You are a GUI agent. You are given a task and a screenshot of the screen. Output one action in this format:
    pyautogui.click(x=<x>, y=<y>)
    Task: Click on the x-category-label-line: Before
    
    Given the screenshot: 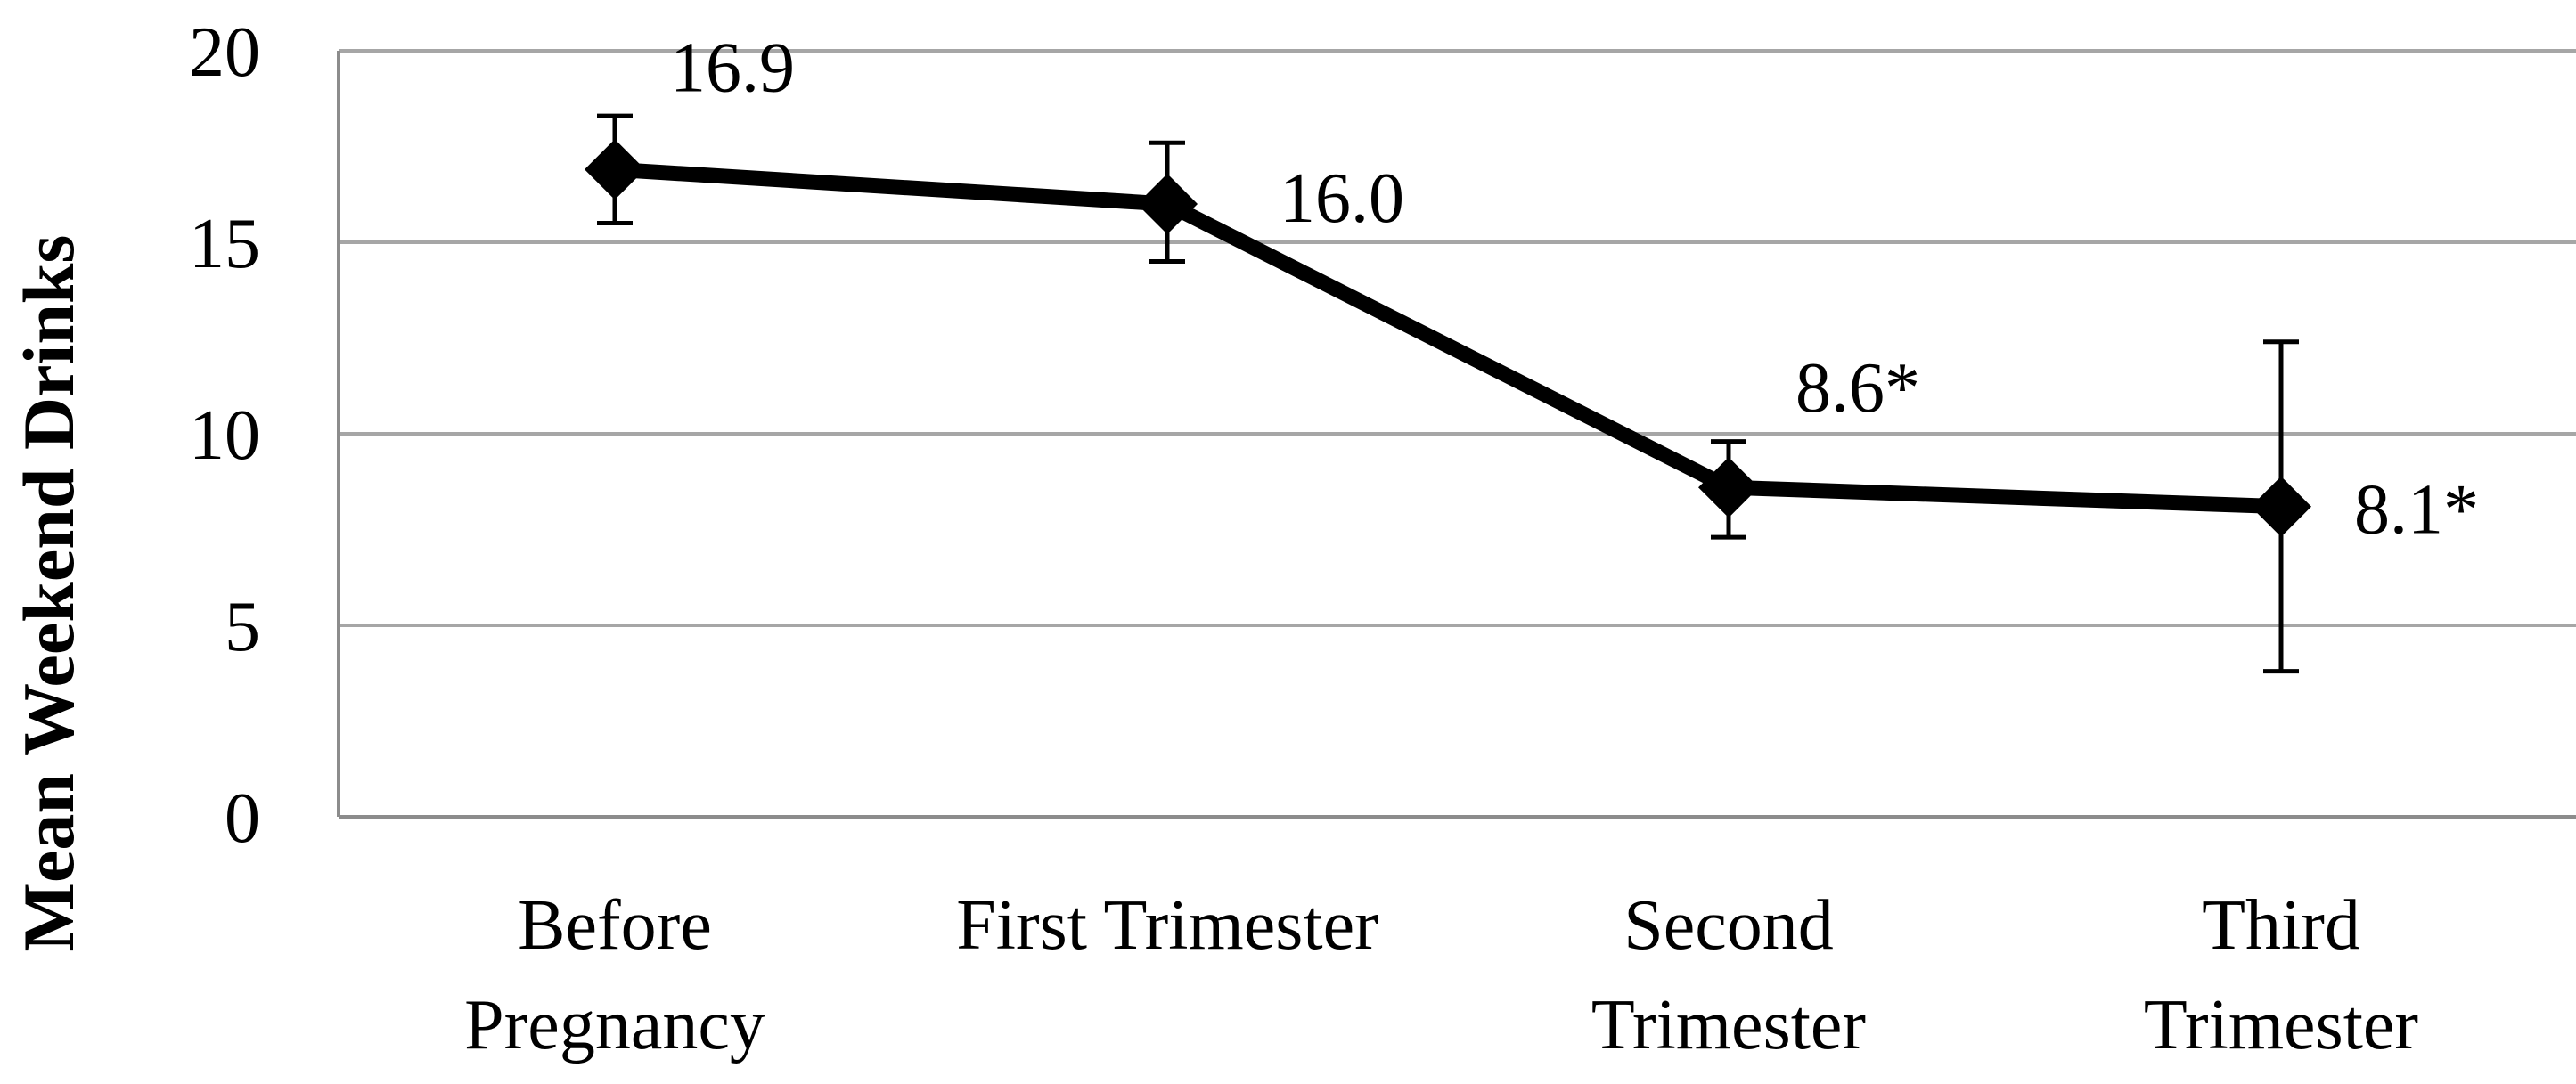 What is the action you would take?
    pyautogui.click(x=615, y=926)
    